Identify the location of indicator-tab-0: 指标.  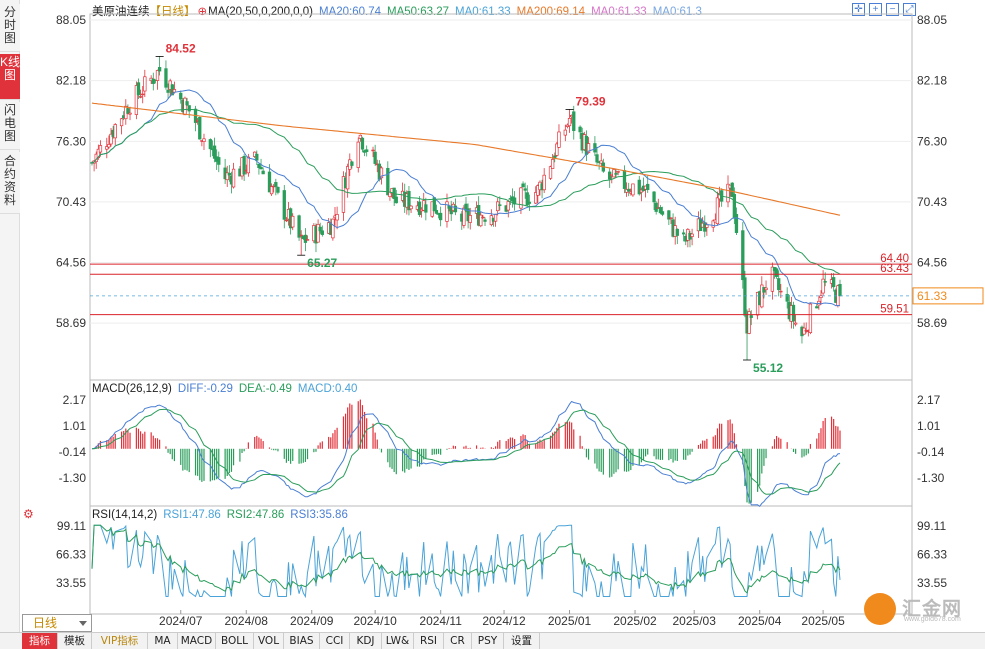
(40, 641).